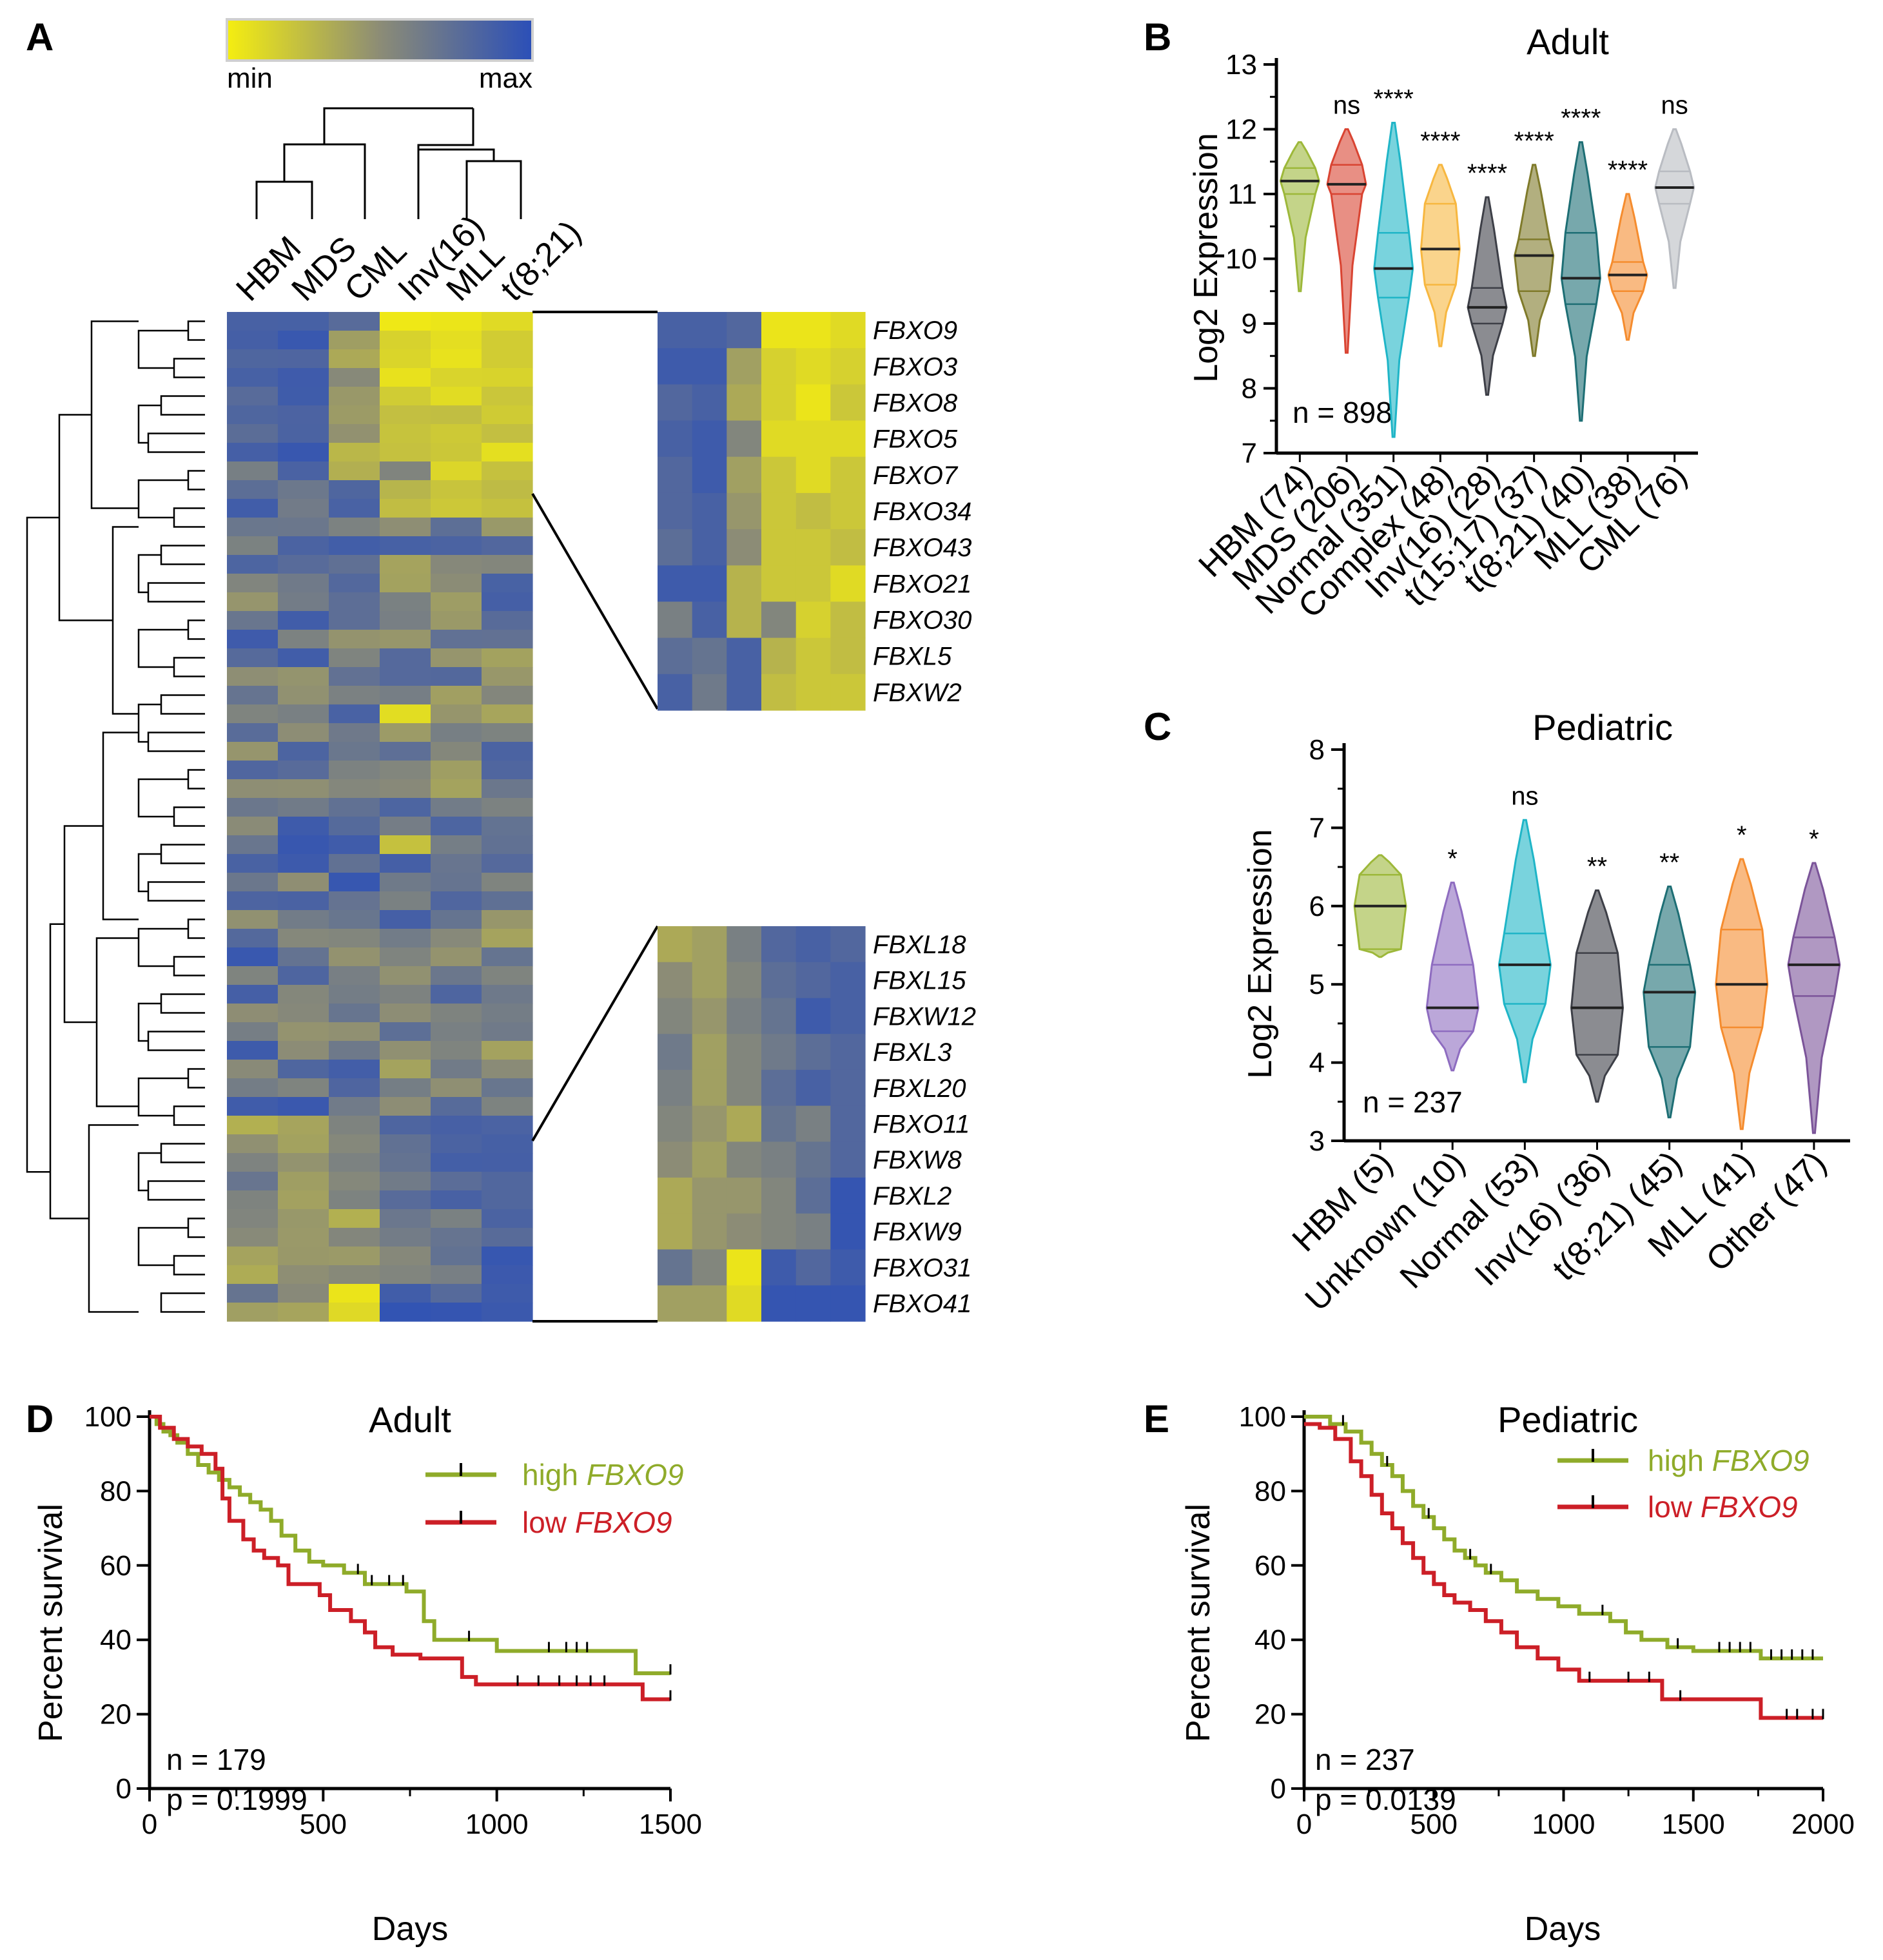 This screenshot has height=1960, width=1883. What do you see at coordinates (1597, 867) in the screenshot?
I see `significance-label: **` at bounding box center [1597, 867].